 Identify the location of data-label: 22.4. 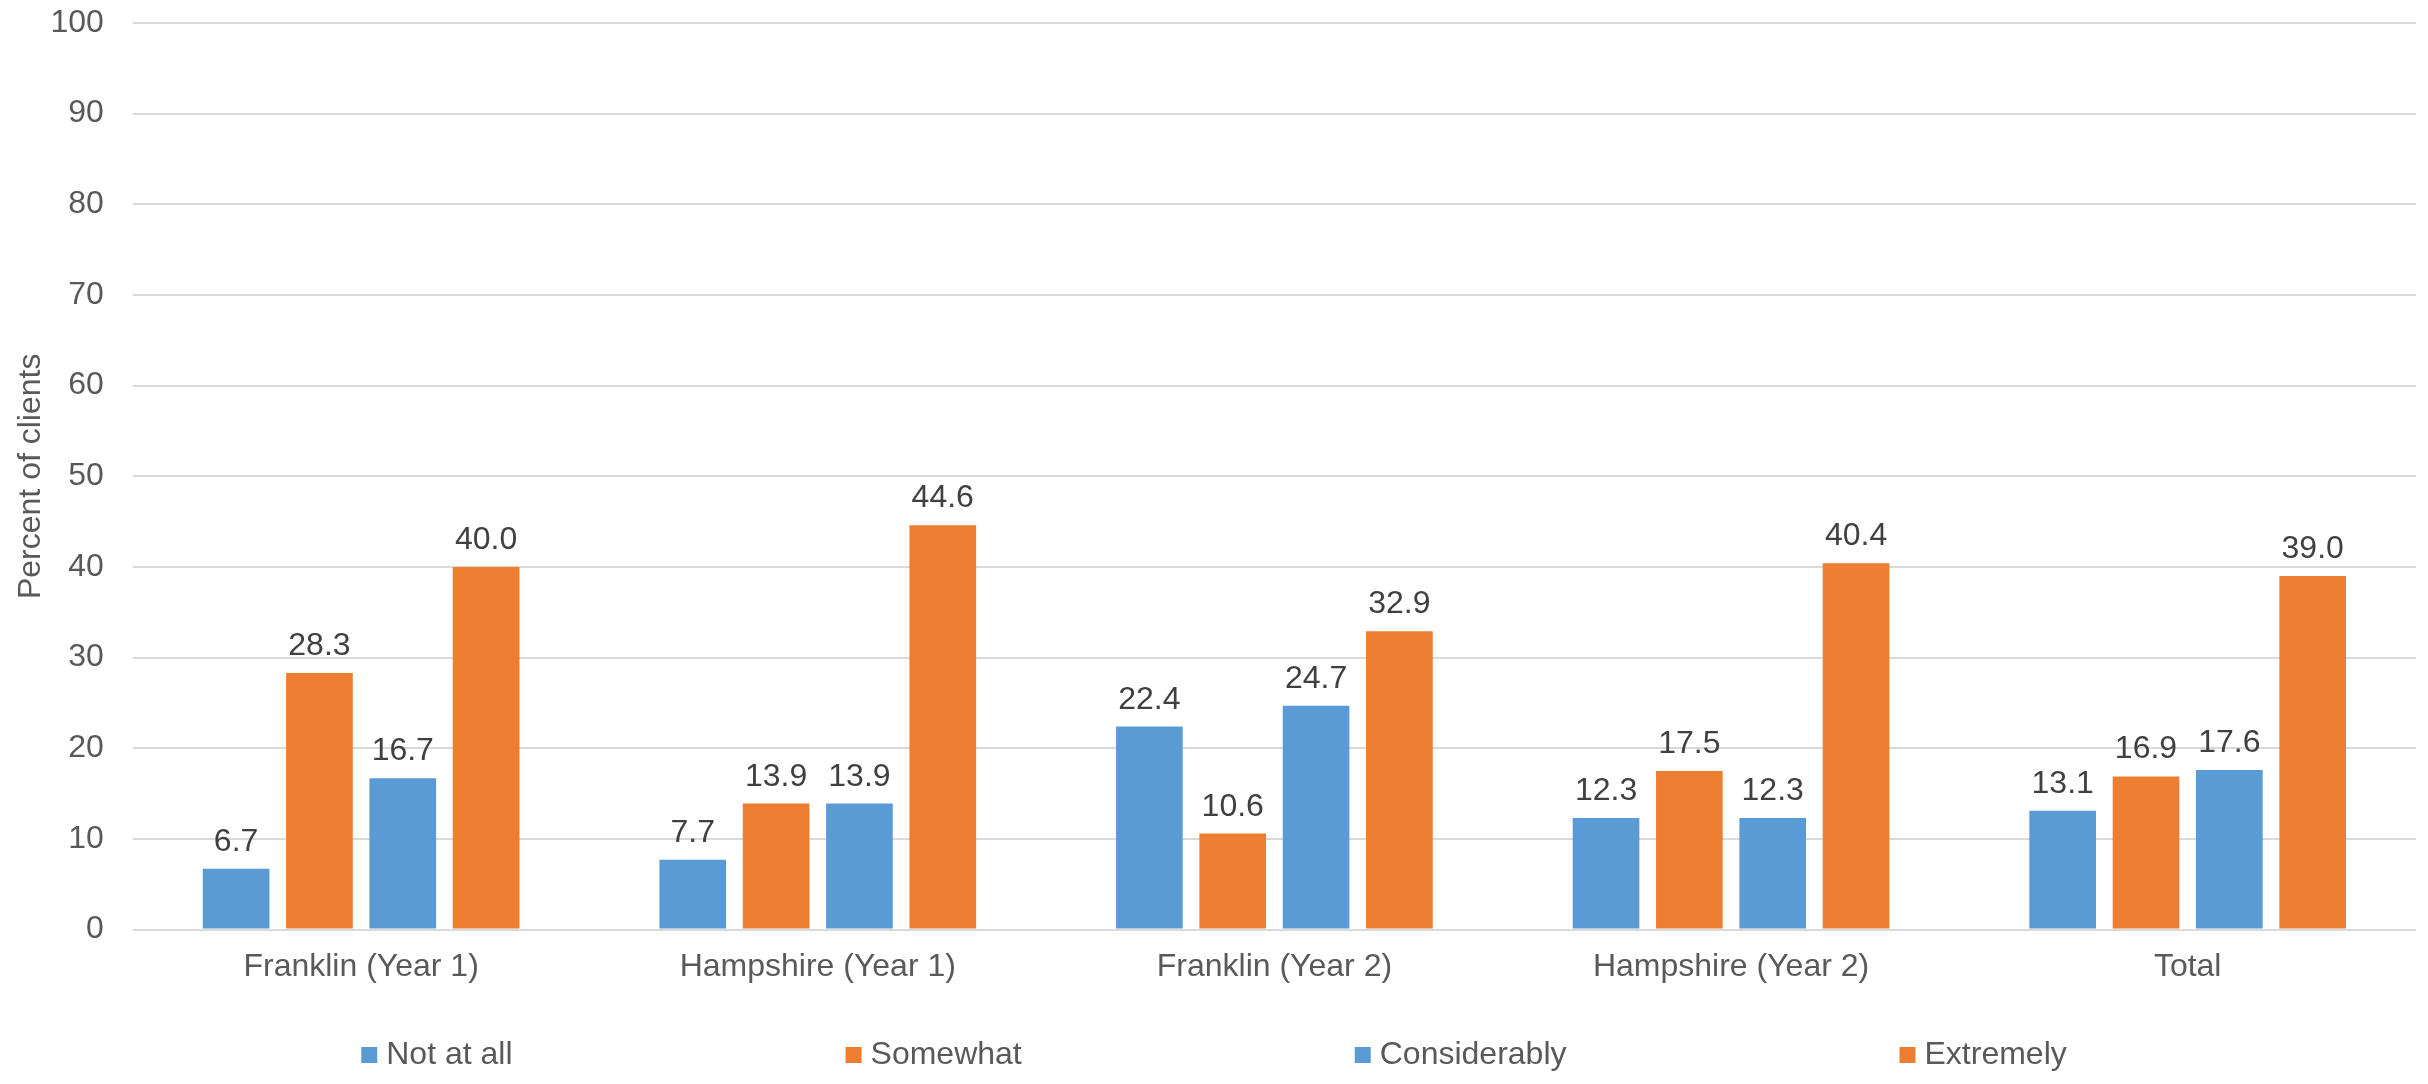
(1149, 697).